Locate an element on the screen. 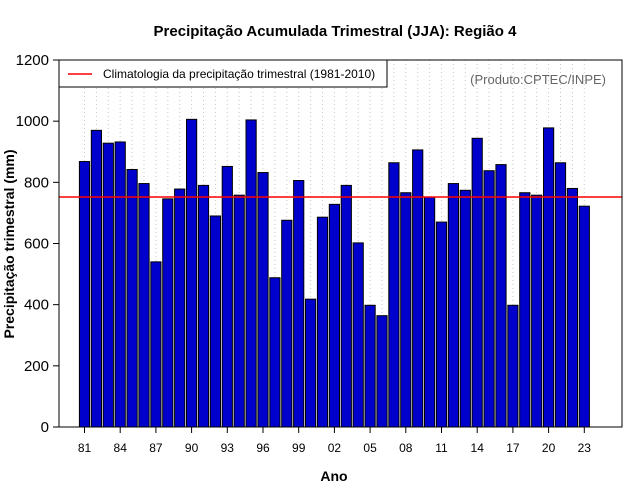 Image resolution: width=640 pixels, height=500 pixels. x-tick-label: 05 is located at coordinates (370, 448).